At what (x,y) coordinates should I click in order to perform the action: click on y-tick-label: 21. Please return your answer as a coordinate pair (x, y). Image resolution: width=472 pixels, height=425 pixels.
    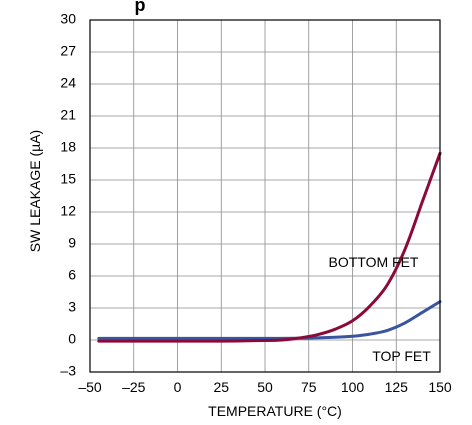
    Looking at the image, I should click on (68, 115).